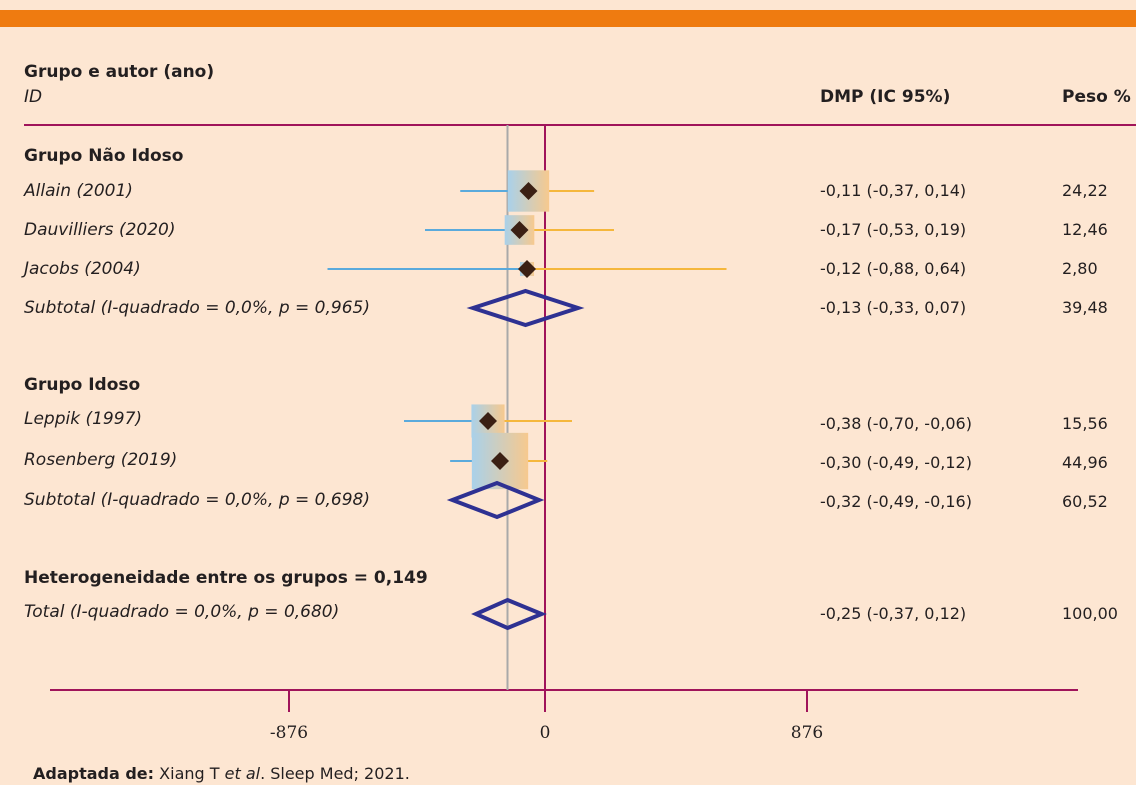  Describe the element at coordinates (568, 18) in the screenshot. I see `top-accent-bar` at that location.